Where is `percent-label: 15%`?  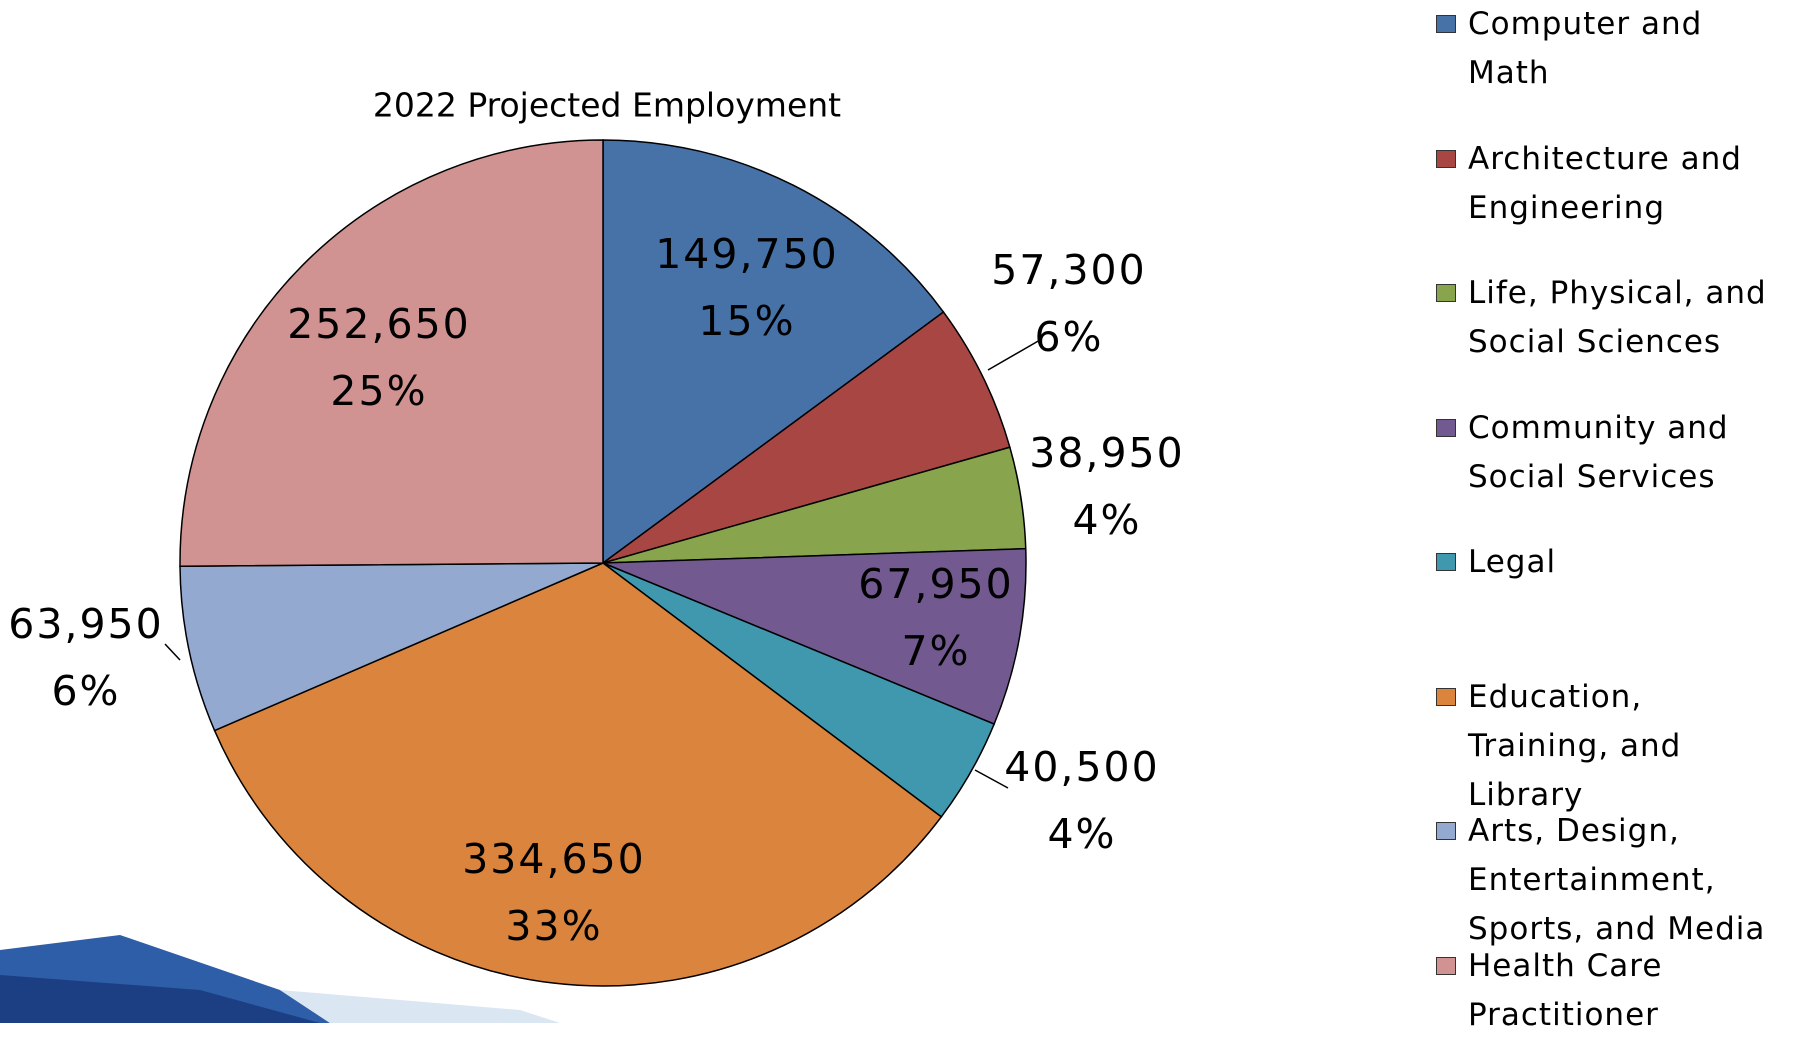 percent-label: 15% is located at coordinates (746, 321).